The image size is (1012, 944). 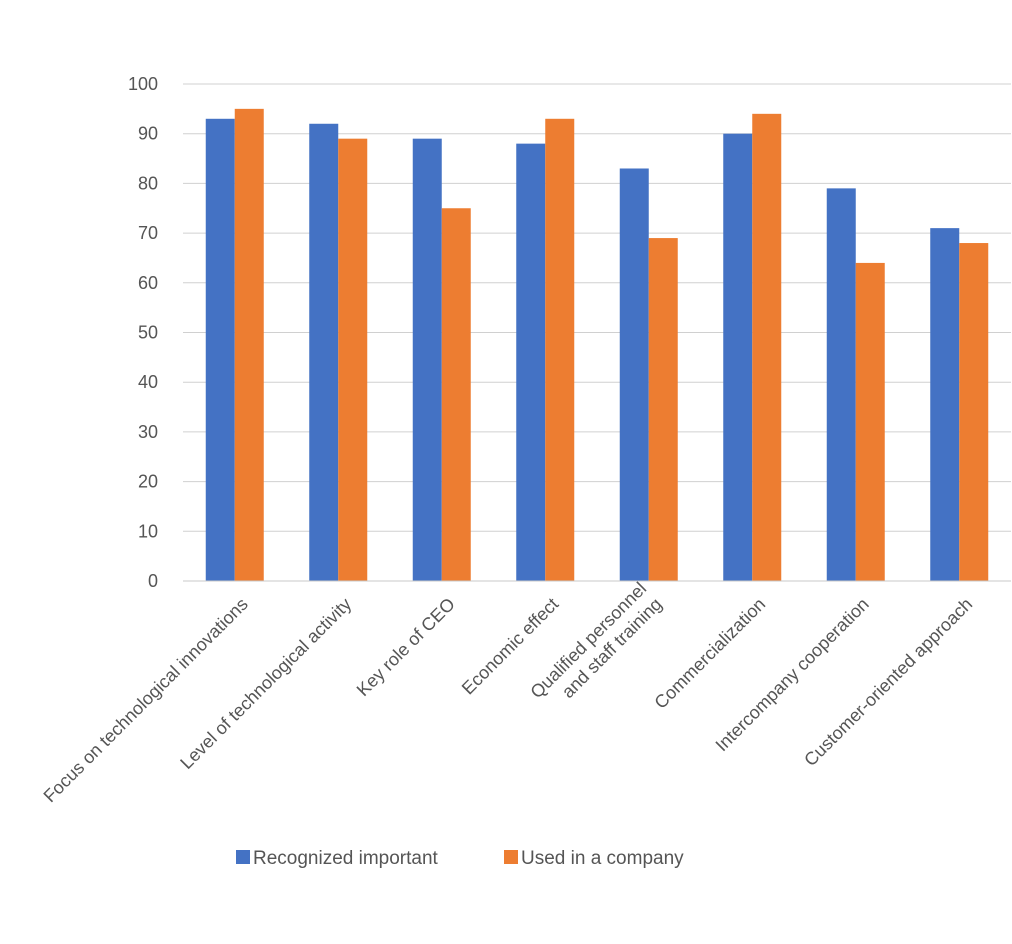 What do you see at coordinates (148, 134) in the screenshot?
I see `y-tick-label: 90` at bounding box center [148, 134].